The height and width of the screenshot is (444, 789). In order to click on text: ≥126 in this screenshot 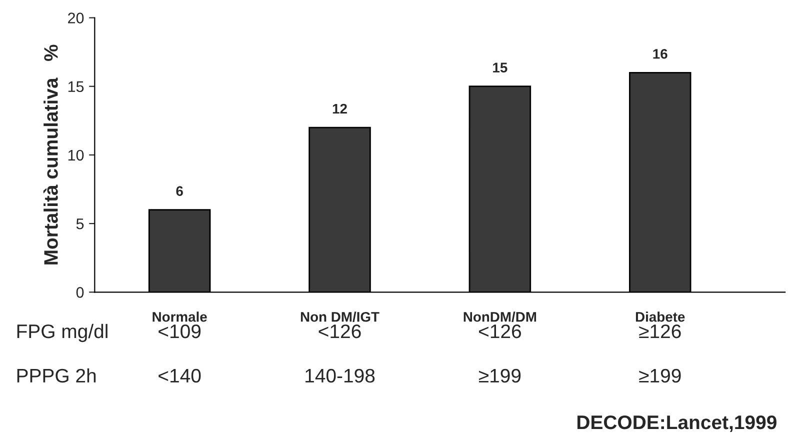, I will do `click(660, 331)`.